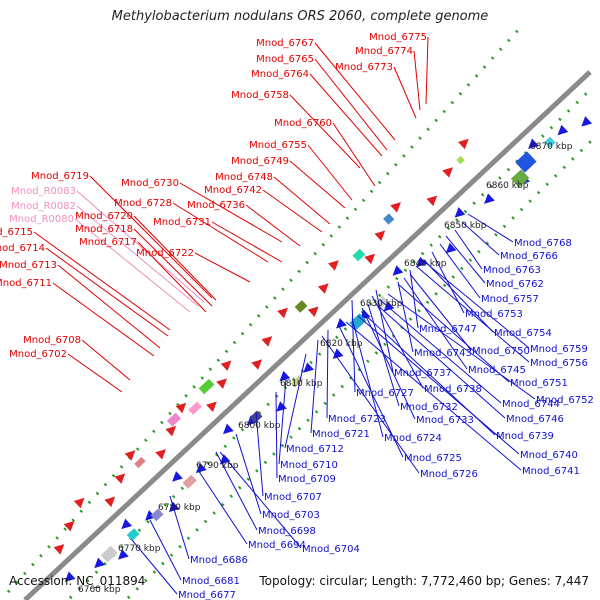 Image resolution: width=600 pixels, height=600 pixels. Describe the element at coordinates (510, 299) in the screenshot. I see `reverse-gene-label: Mnod_6757` at that location.